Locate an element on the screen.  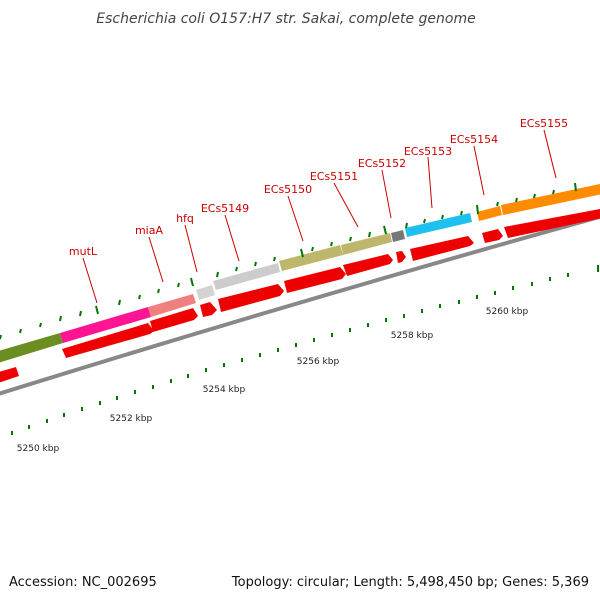
gene-block-ECs5149 is located at coordinates (246, 276).